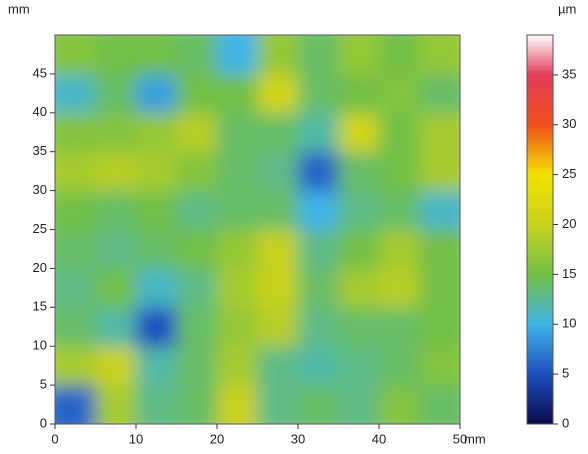 The image size is (588, 454). What do you see at coordinates (569, 223) in the screenshot?
I see `colorbar-tick-label: 20` at bounding box center [569, 223].